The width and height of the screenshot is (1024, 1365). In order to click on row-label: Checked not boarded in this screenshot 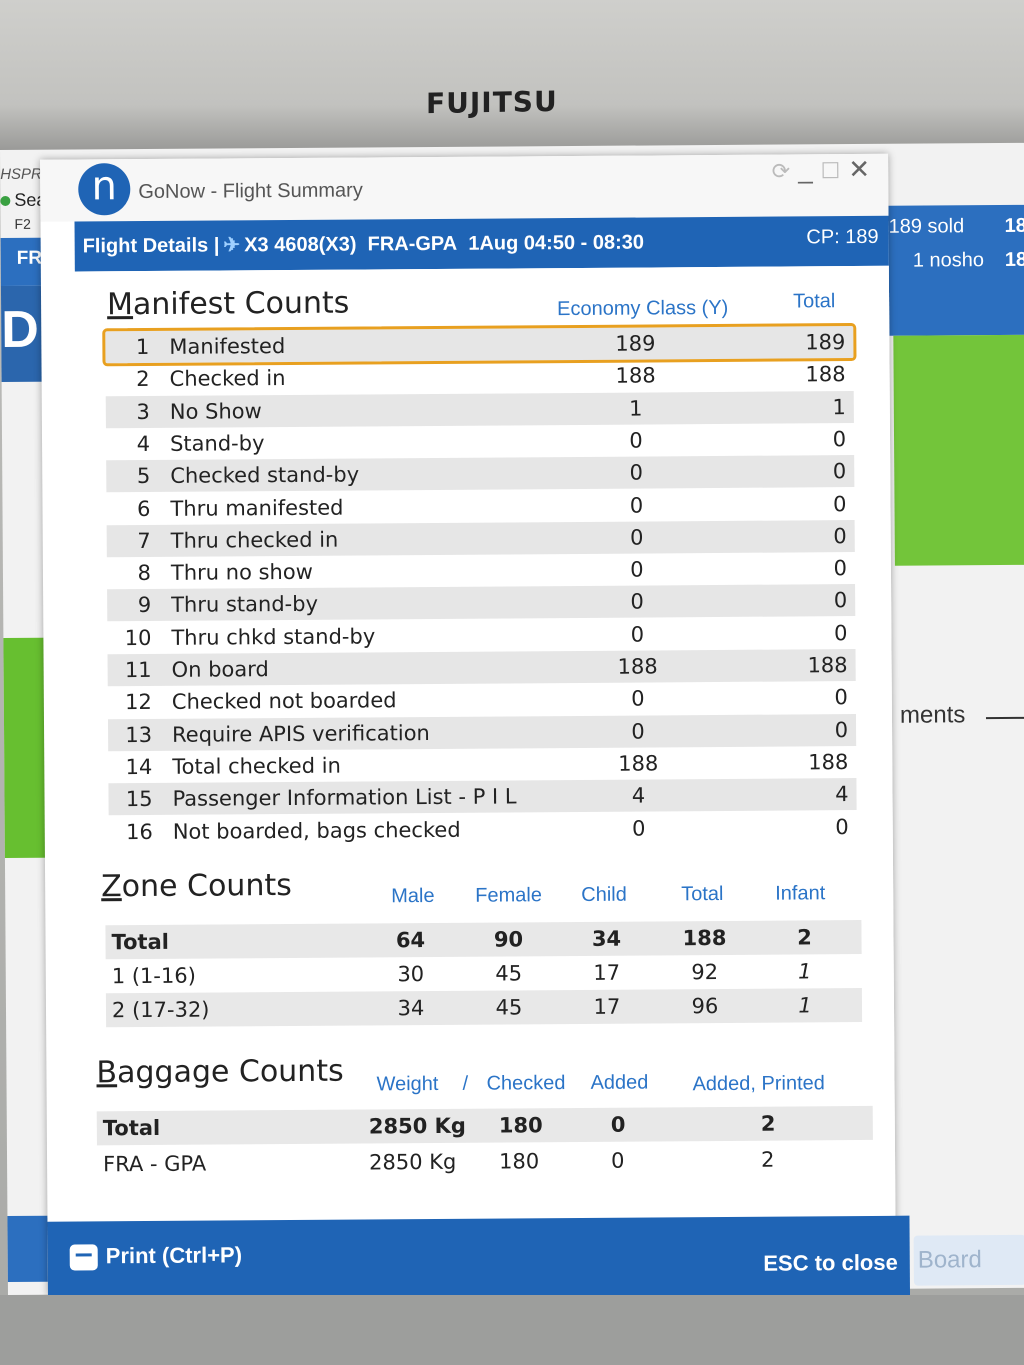, I will do `click(284, 701)`.